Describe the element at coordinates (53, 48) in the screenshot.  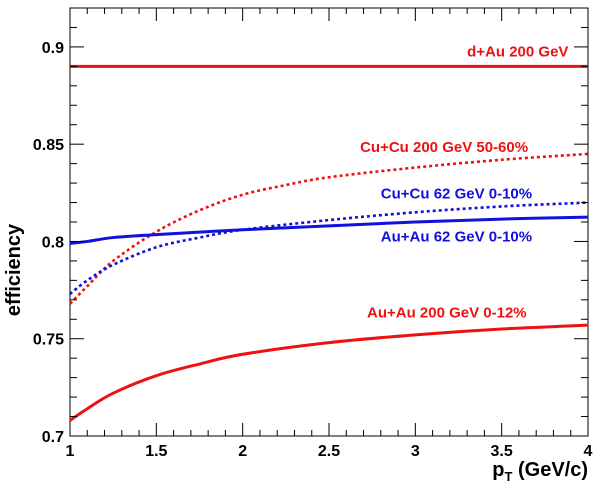
I see `y-tick-label: 0.9` at that location.